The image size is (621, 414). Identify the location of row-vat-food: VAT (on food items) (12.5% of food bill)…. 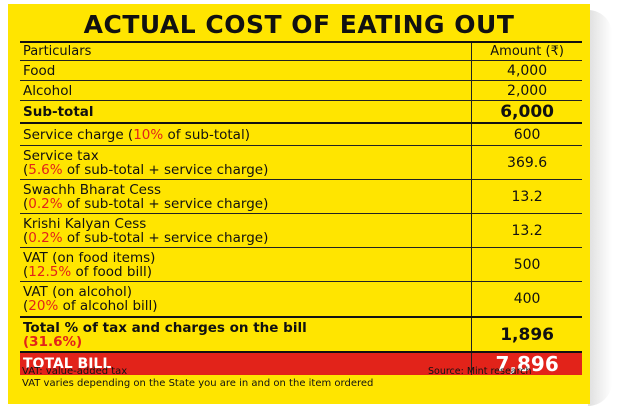
(301, 265).